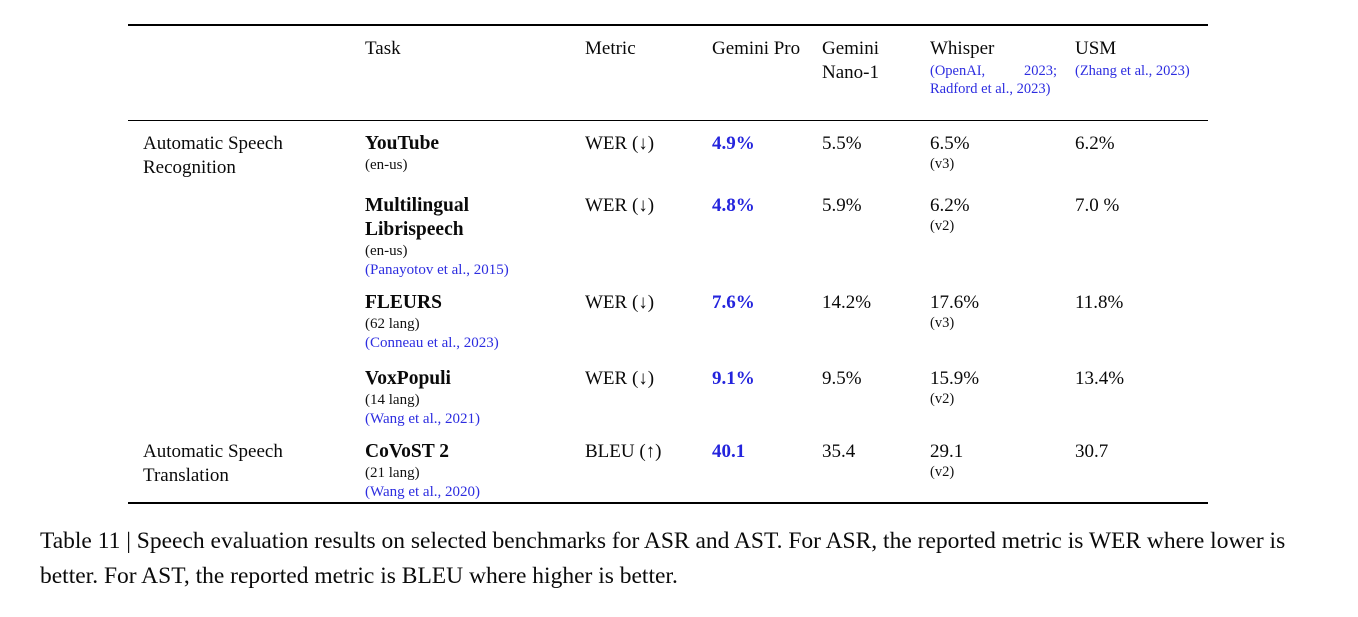  I want to click on task-name: CoVoST 2, so click(407, 451).